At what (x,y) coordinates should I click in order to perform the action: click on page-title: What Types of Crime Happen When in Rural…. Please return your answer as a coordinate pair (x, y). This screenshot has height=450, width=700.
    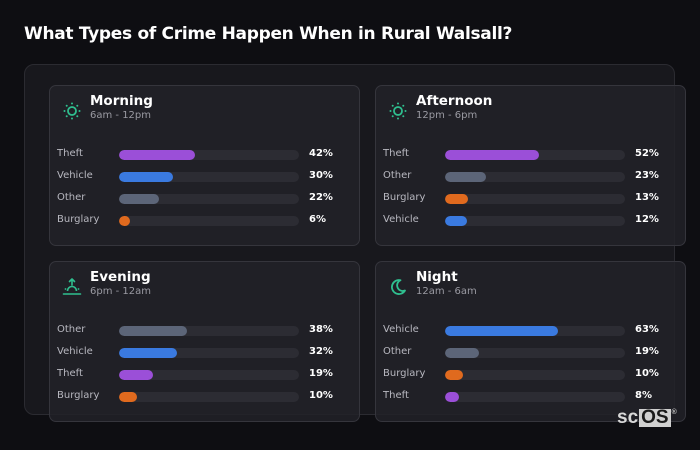
    Looking at the image, I should click on (268, 34).